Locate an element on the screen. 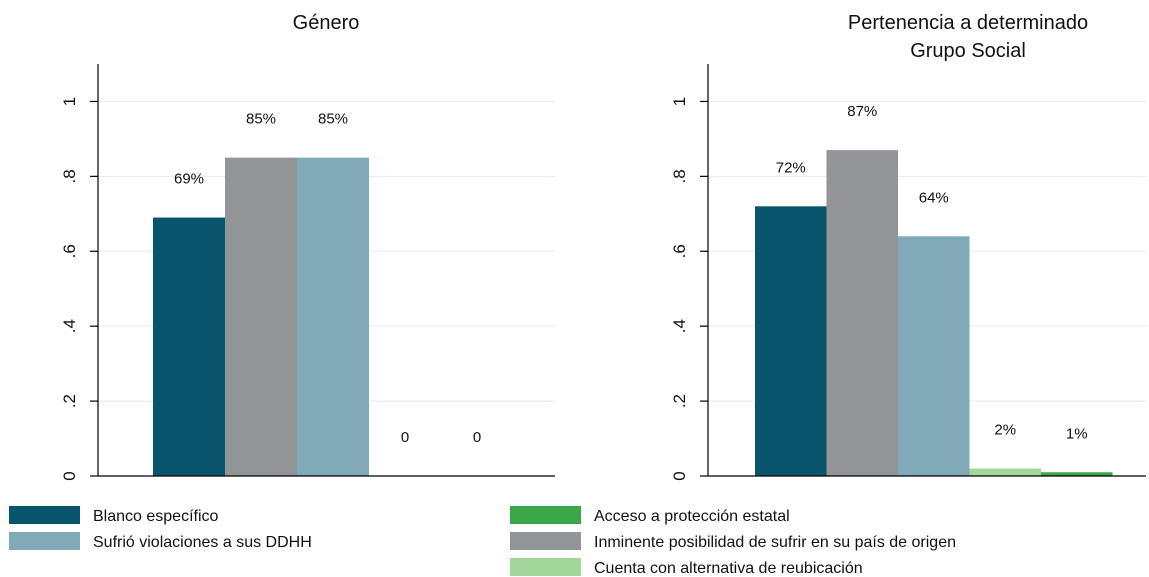 This screenshot has height=577, width=1149. panel-title: Grupo Social is located at coordinates (968, 51).